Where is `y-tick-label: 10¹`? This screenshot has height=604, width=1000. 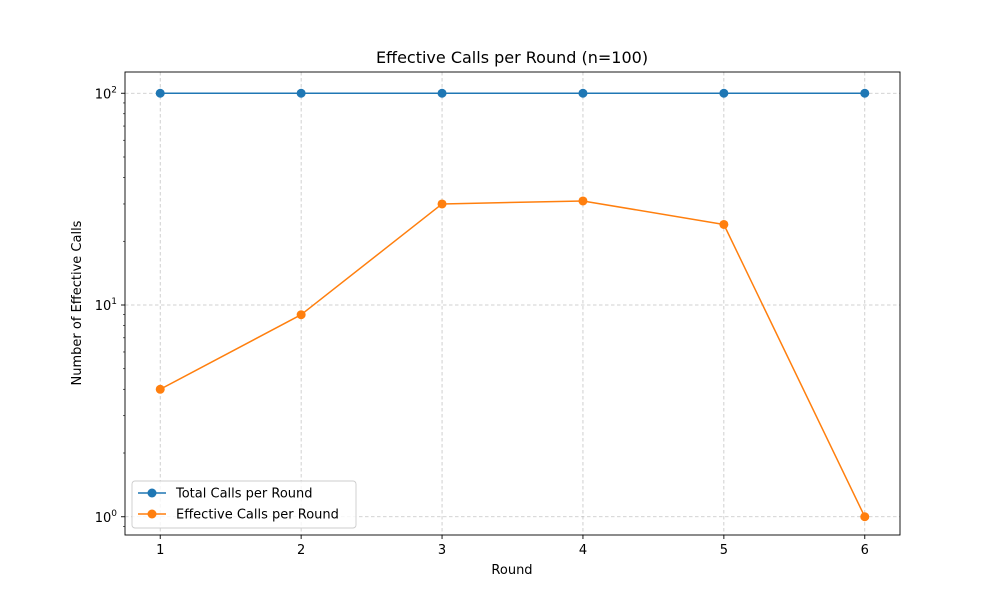 y-tick-label: 10¹ is located at coordinates (106, 305).